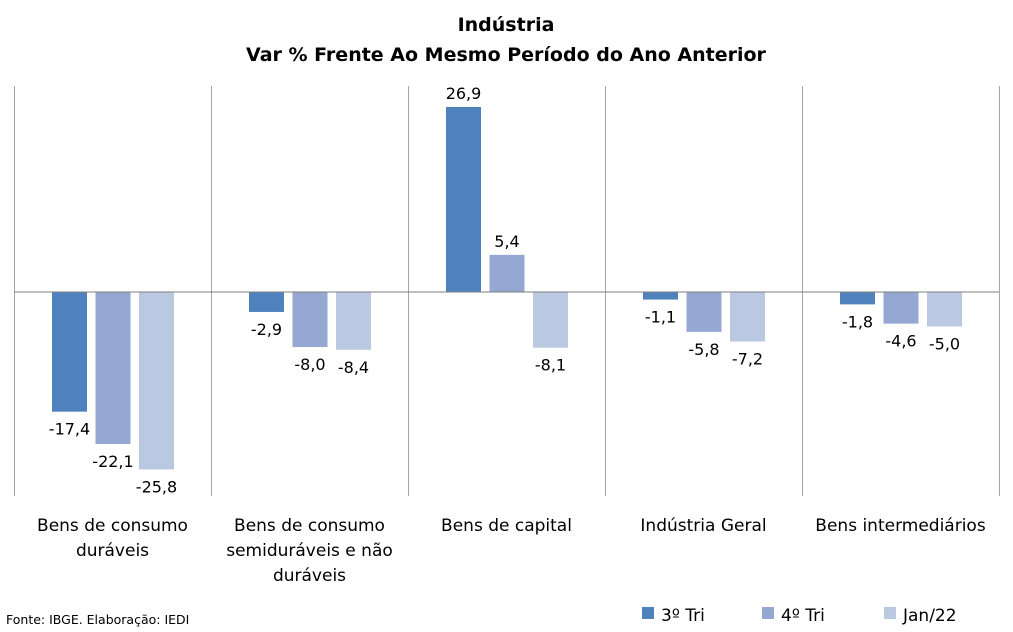  What do you see at coordinates (929, 616) in the screenshot?
I see `legend-label: Jan/22` at bounding box center [929, 616].